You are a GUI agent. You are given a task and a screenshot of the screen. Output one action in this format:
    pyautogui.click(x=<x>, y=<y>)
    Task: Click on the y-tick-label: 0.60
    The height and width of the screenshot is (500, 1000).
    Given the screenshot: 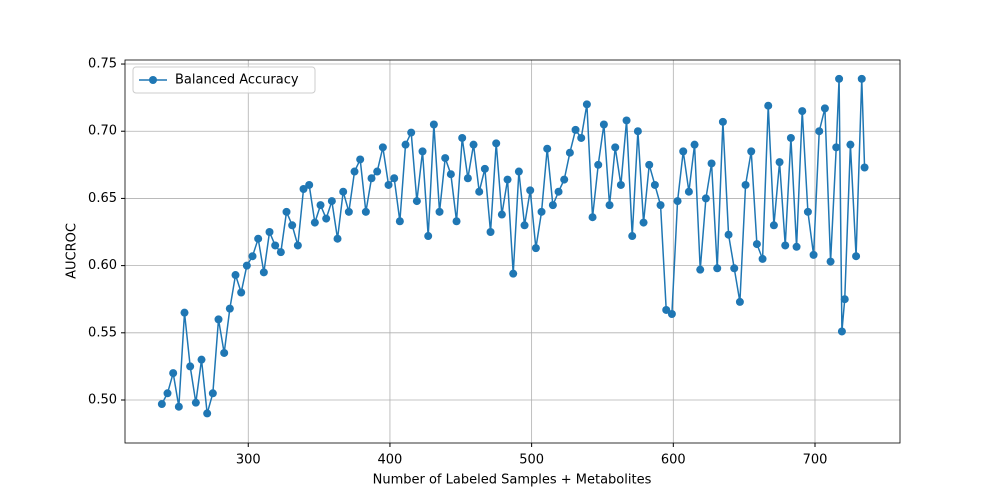 What is the action you would take?
    pyautogui.click(x=102, y=265)
    